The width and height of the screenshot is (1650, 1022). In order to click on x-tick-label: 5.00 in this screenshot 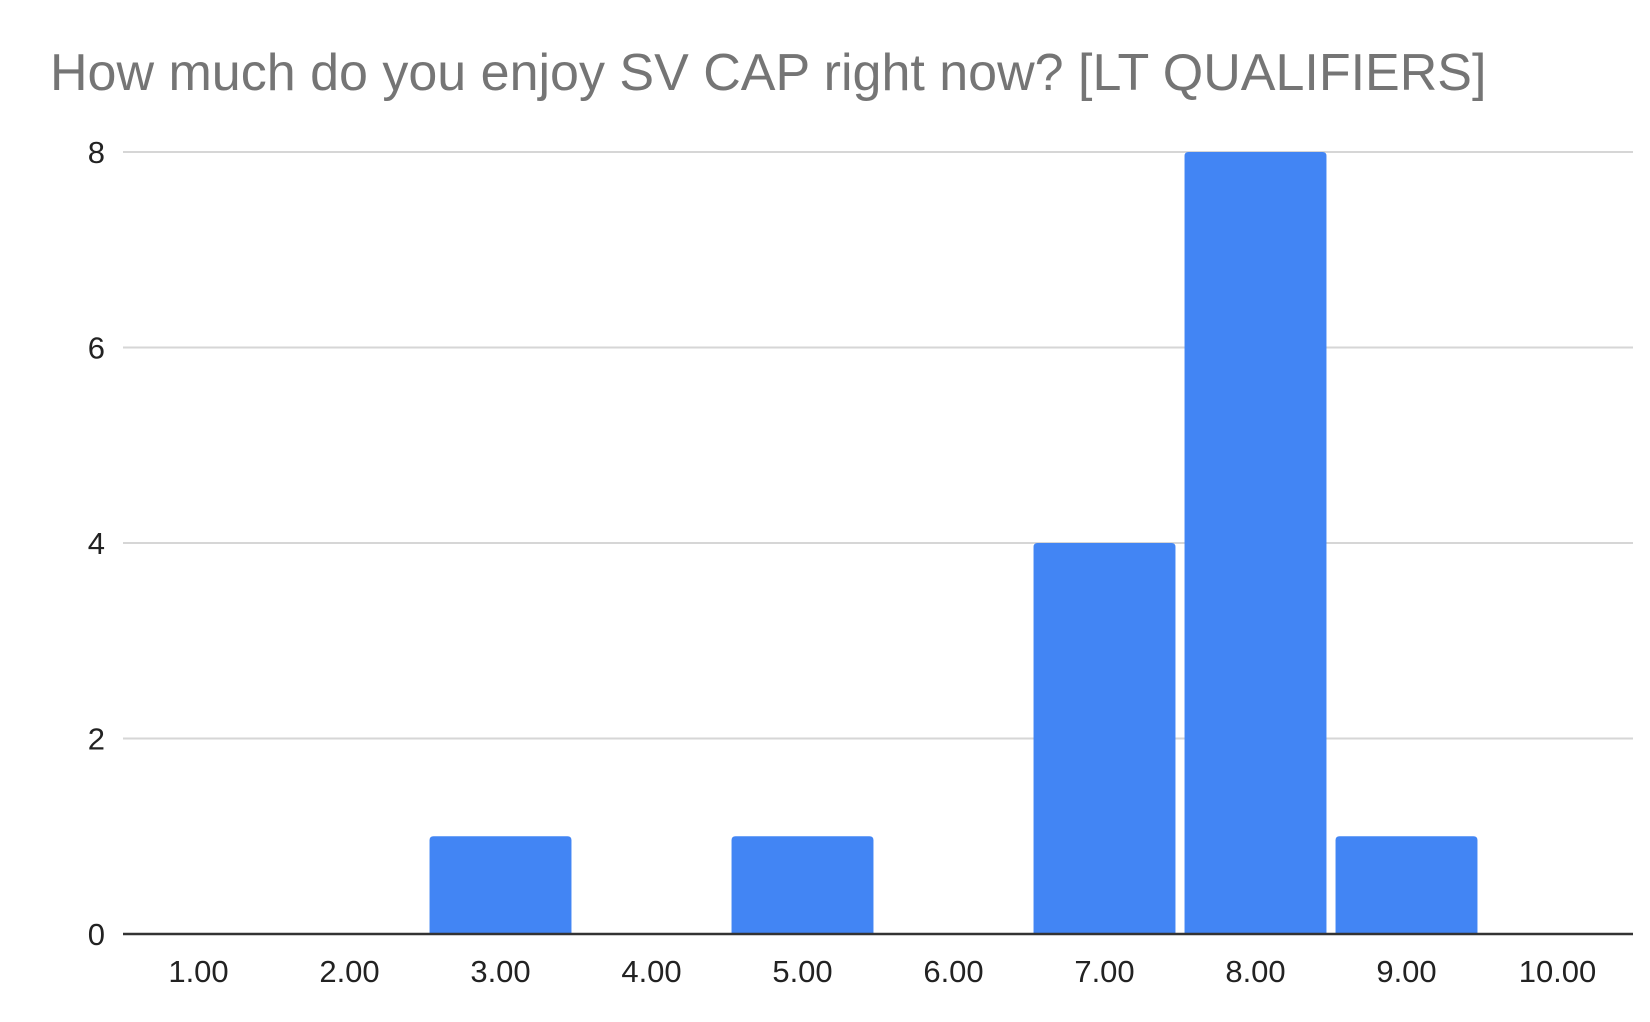, I will do `click(802, 971)`.